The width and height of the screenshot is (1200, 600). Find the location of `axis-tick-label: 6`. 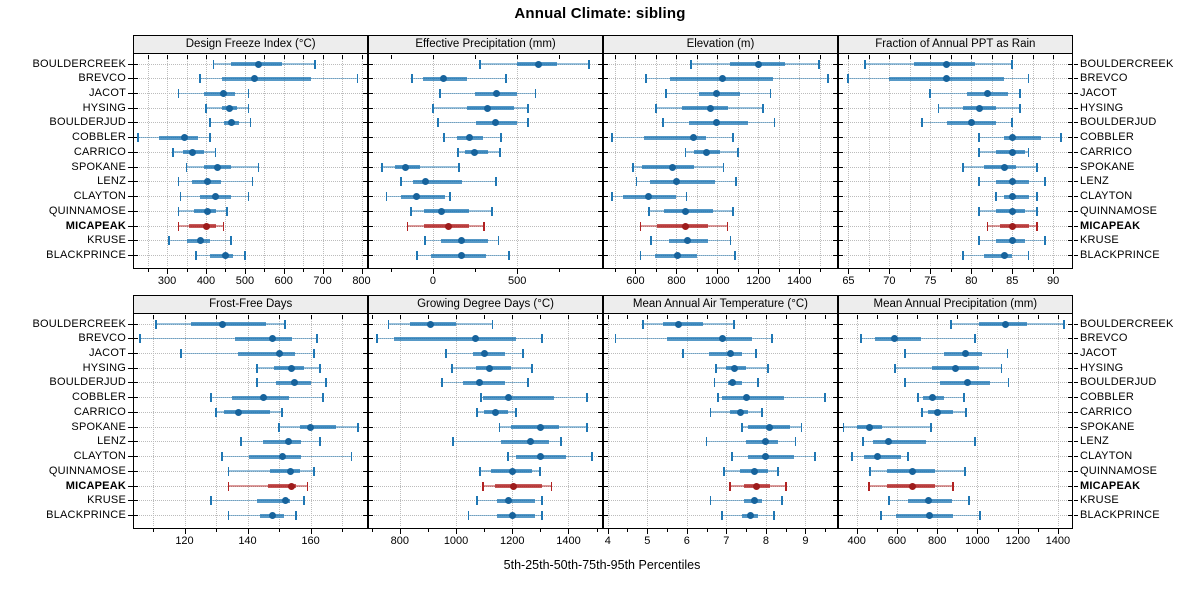

axis-tick-label: 6 is located at coordinates (686, 541).